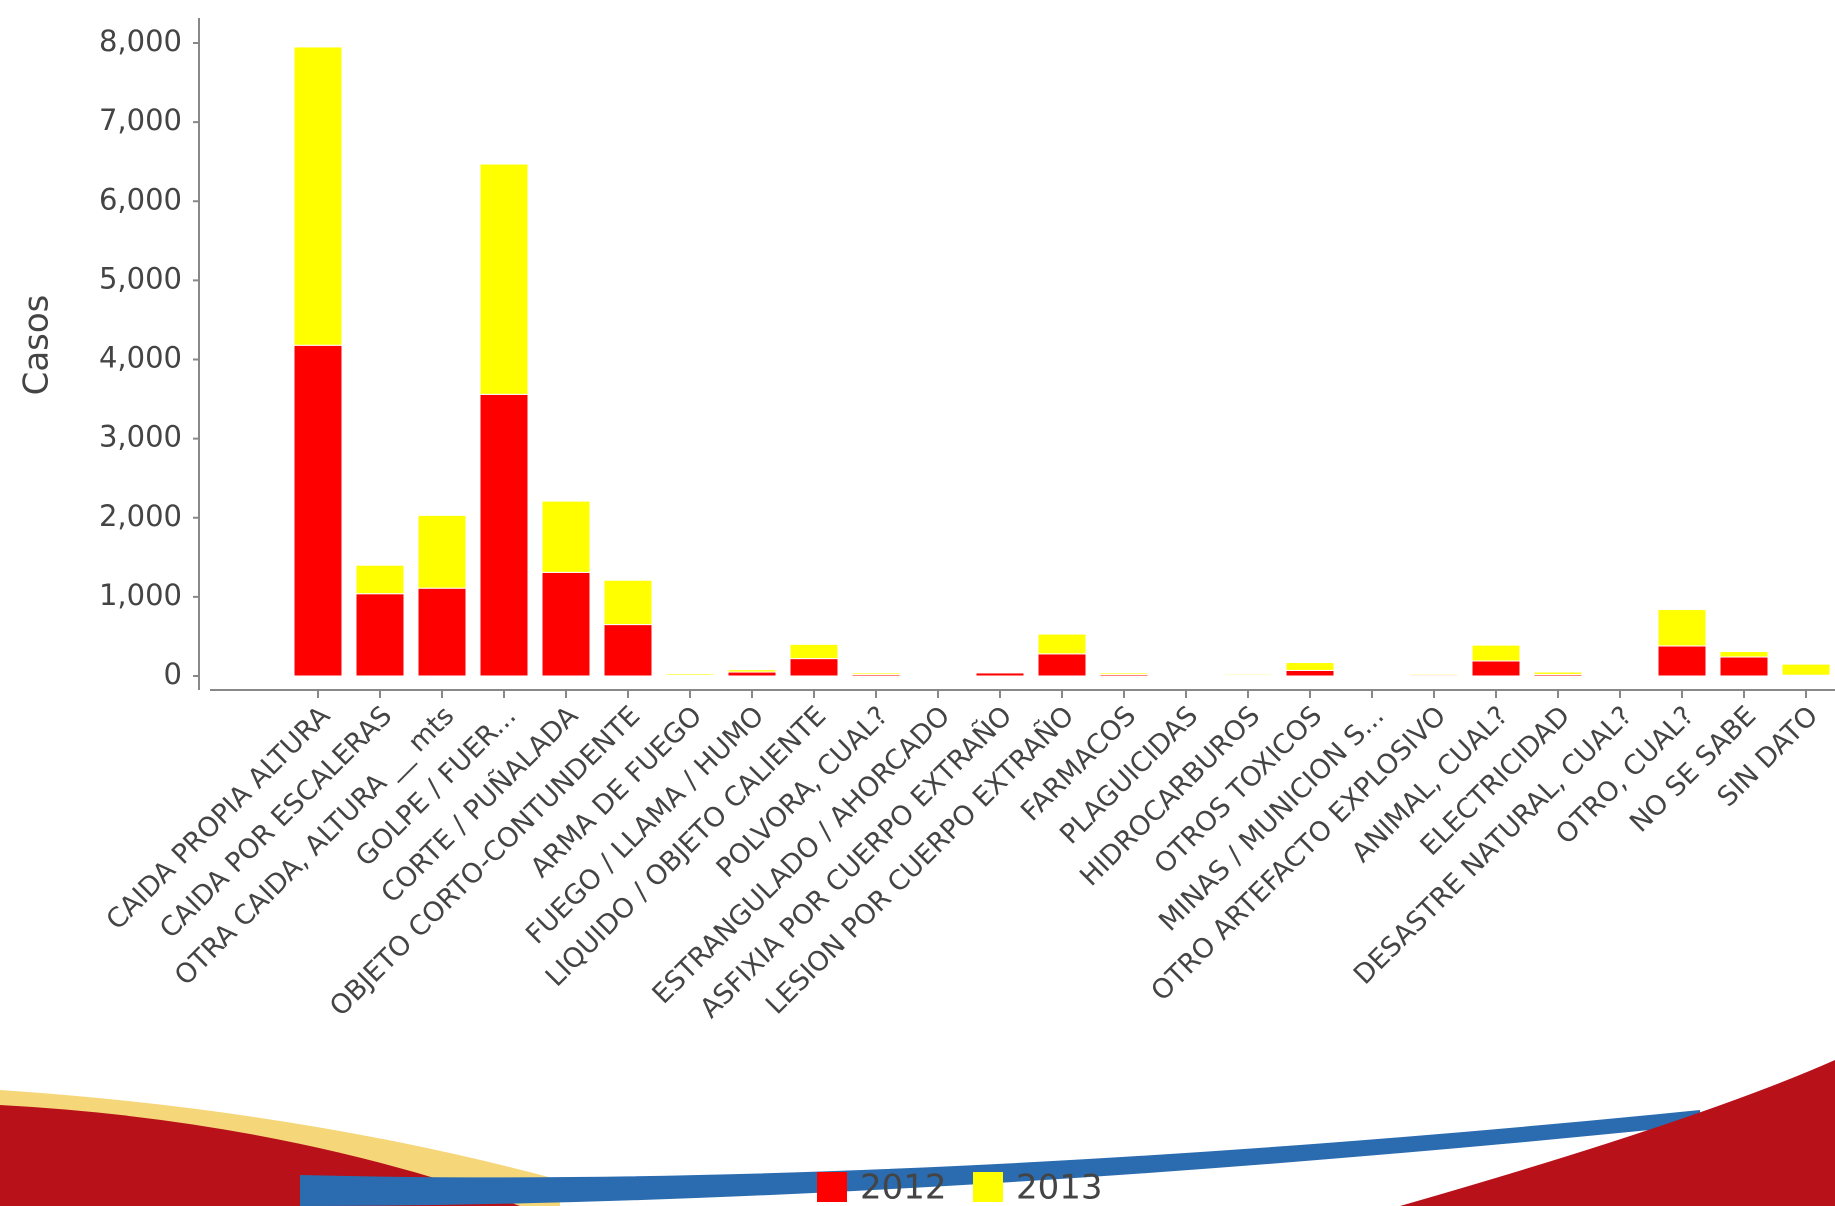 This screenshot has width=1835, height=1206. I want to click on x-tick-label: CAIDA POR ESCALERAS, so click(276, 822).